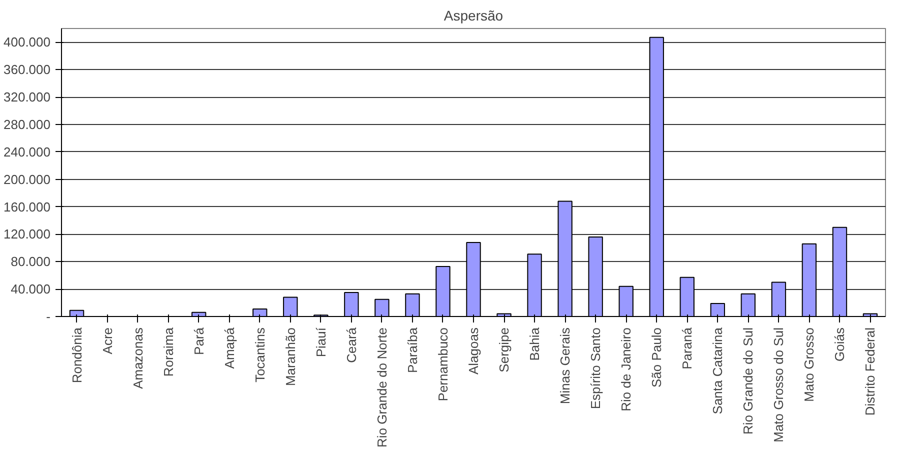  I want to click on x-tick-label: Rio Grande do Norte, so click(382, 388).